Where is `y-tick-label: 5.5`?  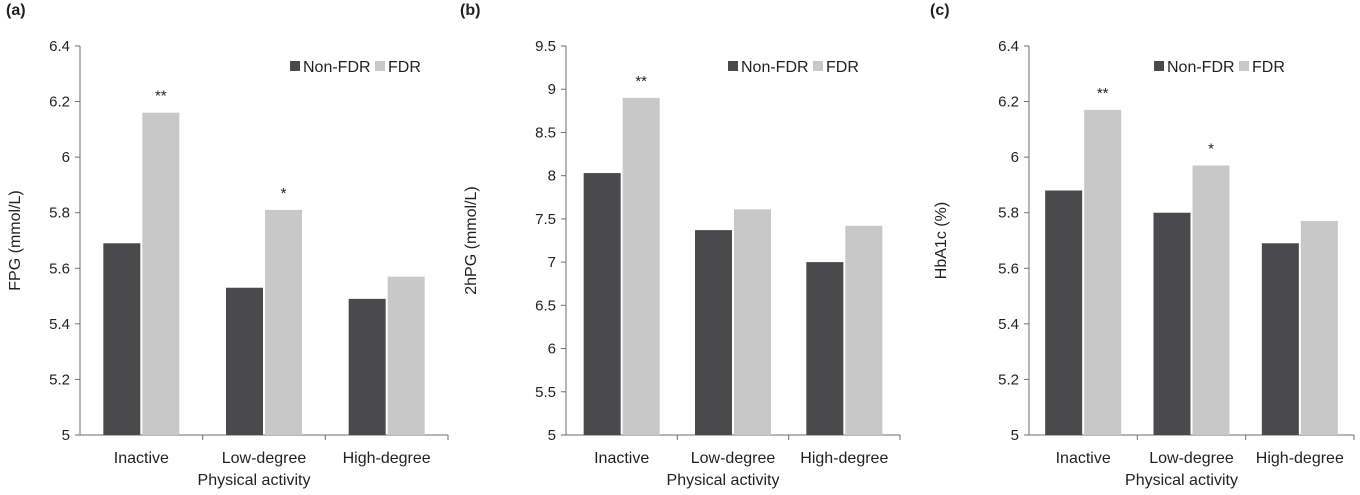 y-tick-label: 5.5 is located at coordinates (545, 392).